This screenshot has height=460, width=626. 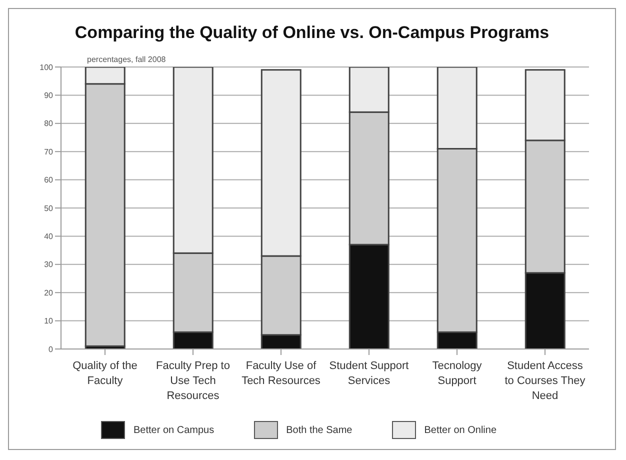 I want to click on y-tick-label: 70, so click(x=49, y=151).